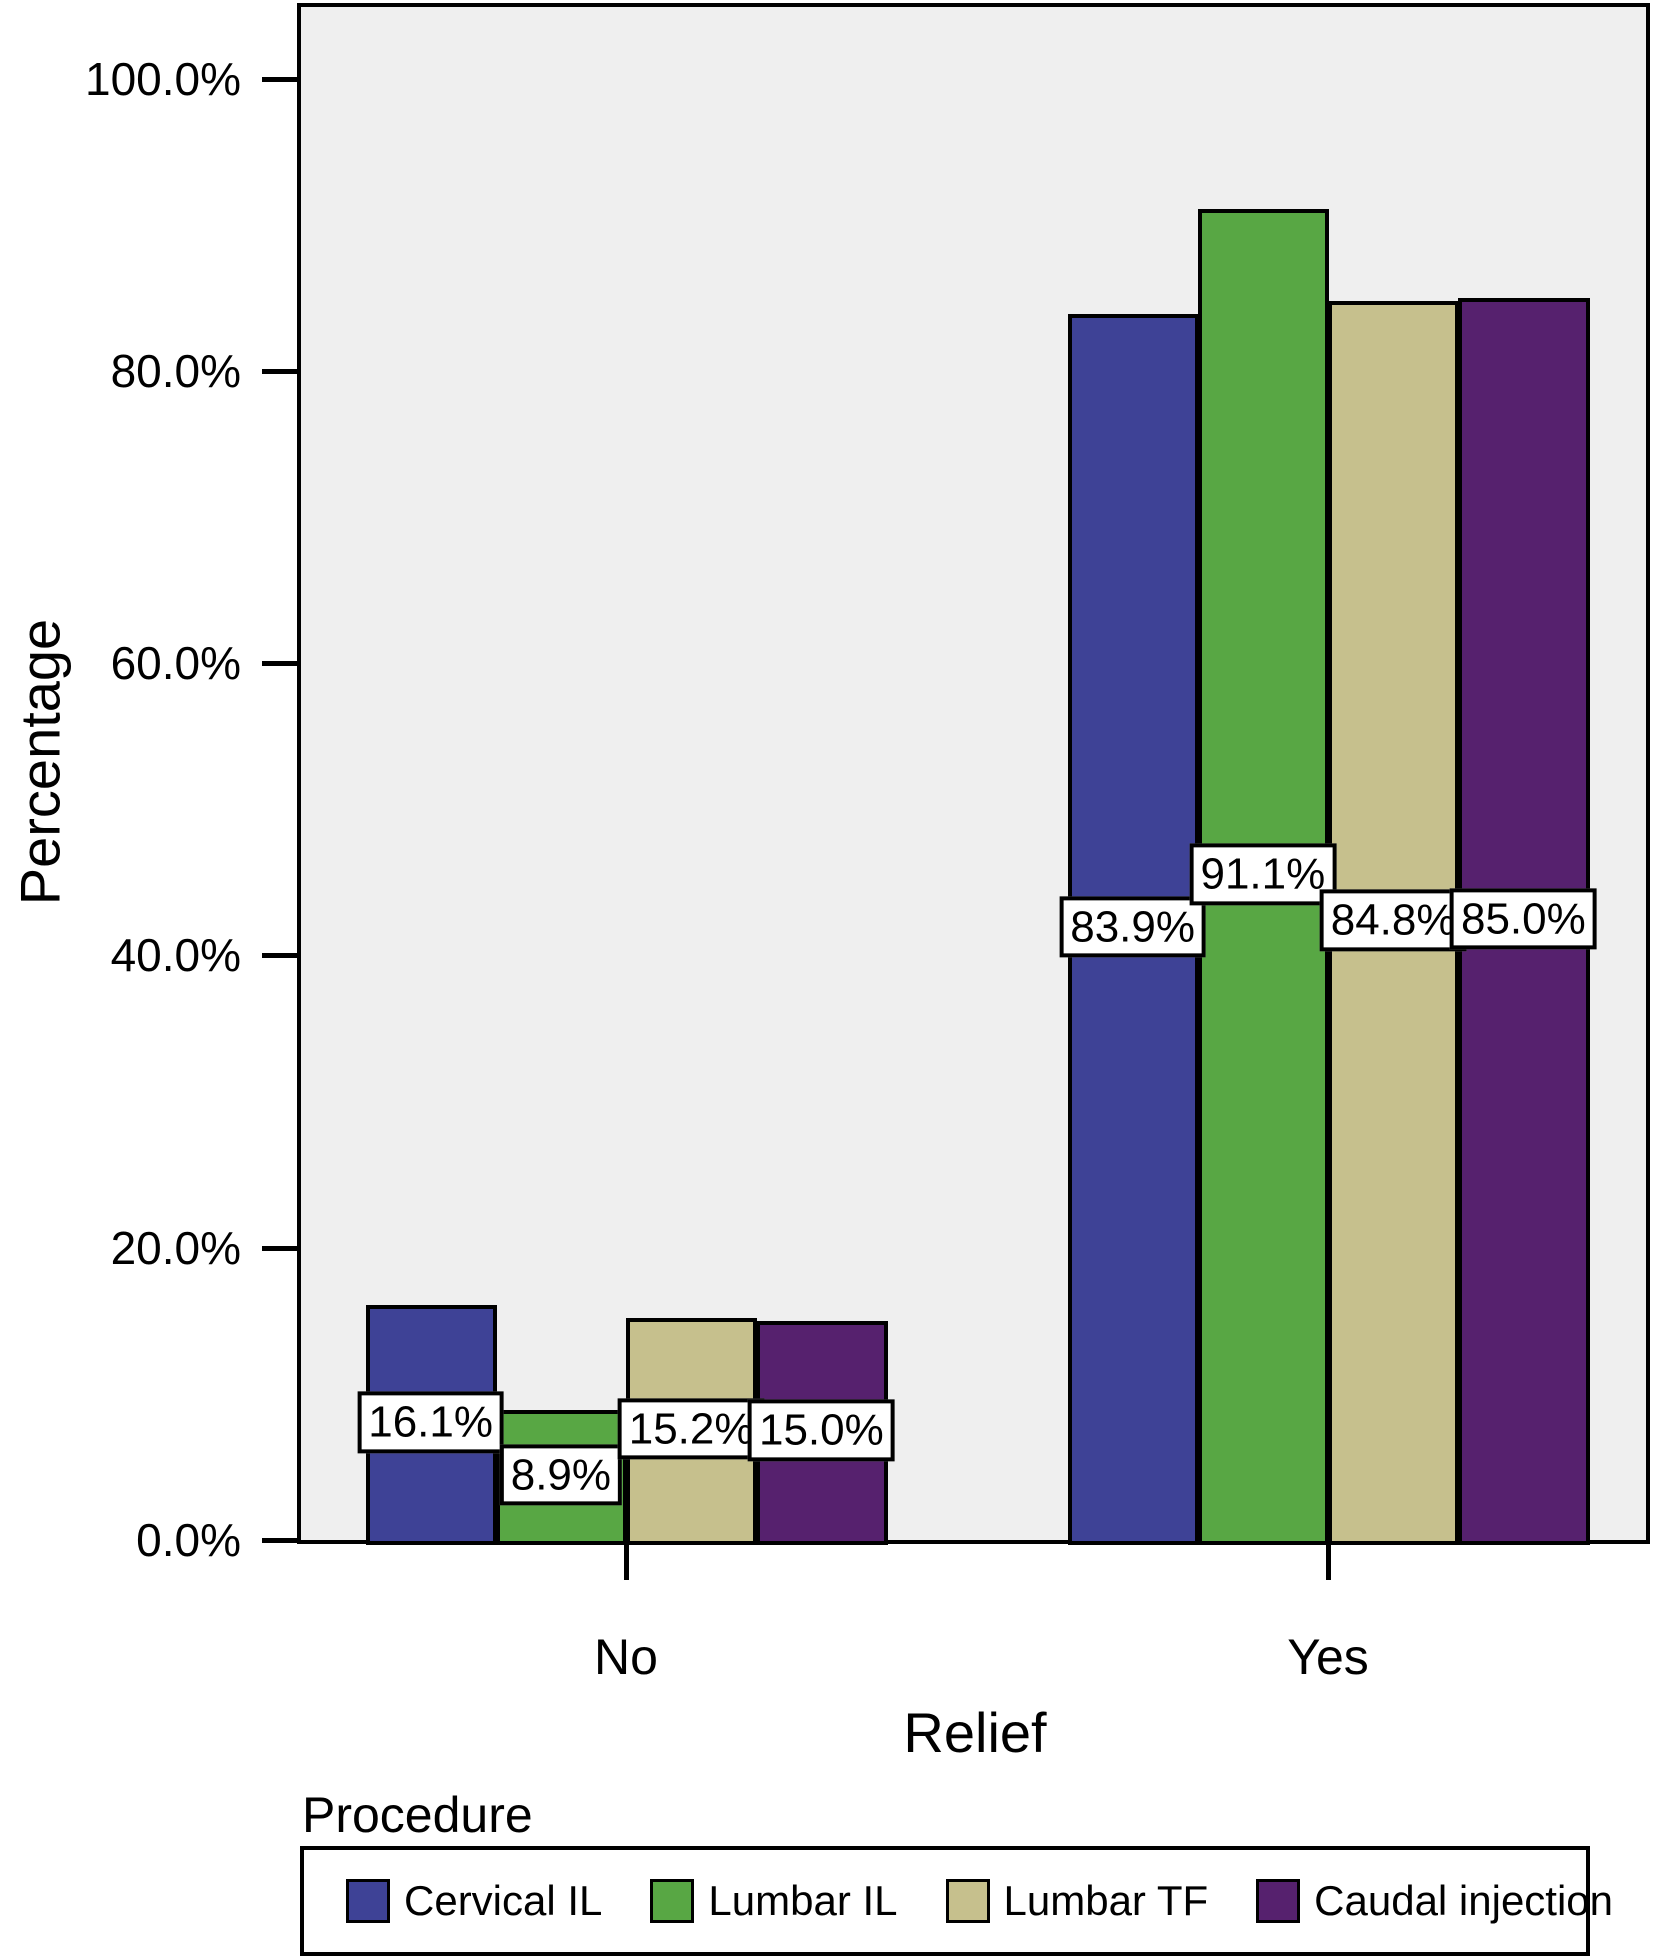 This screenshot has height=1959, width=1658. What do you see at coordinates (821, 1430) in the screenshot?
I see `bar-value-label: 15.0%` at bounding box center [821, 1430].